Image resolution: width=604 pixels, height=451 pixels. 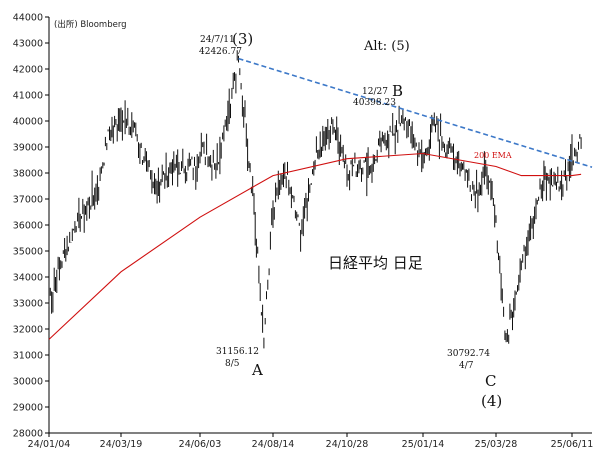 I want to click on x-tick-label: 25/01/14, so click(x=423, y=444).